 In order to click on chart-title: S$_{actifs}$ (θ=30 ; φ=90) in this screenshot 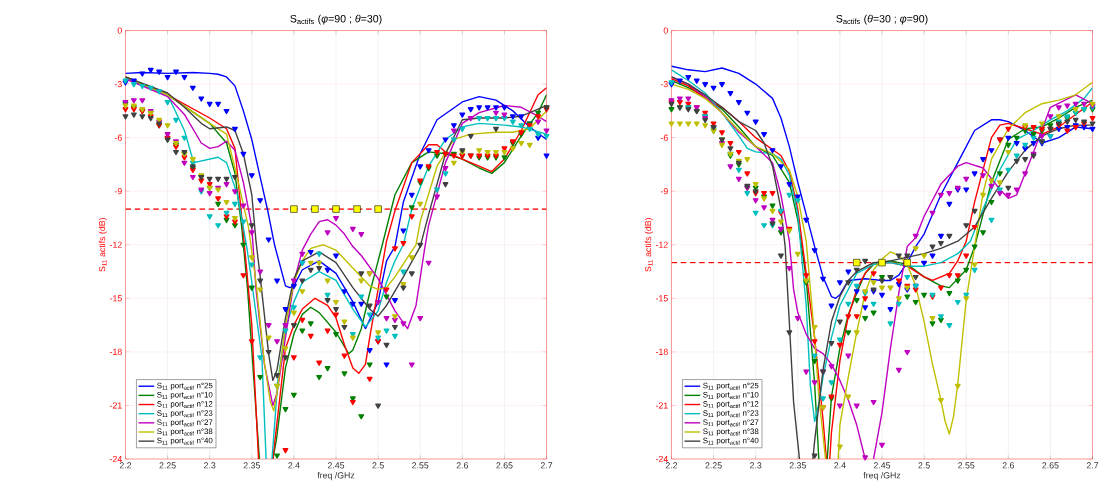, I will do `click(882, 19)`.